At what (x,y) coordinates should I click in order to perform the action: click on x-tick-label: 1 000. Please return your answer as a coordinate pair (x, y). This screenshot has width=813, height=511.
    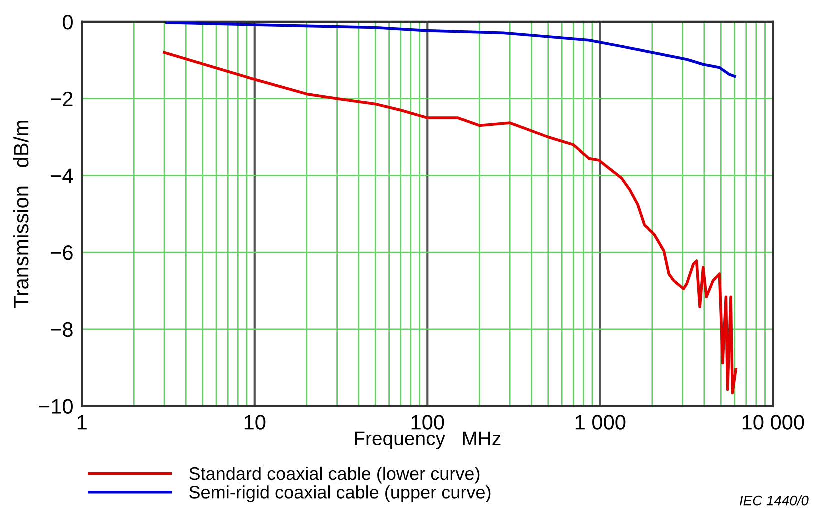
    Looking at the image, I should click on (601, 422).